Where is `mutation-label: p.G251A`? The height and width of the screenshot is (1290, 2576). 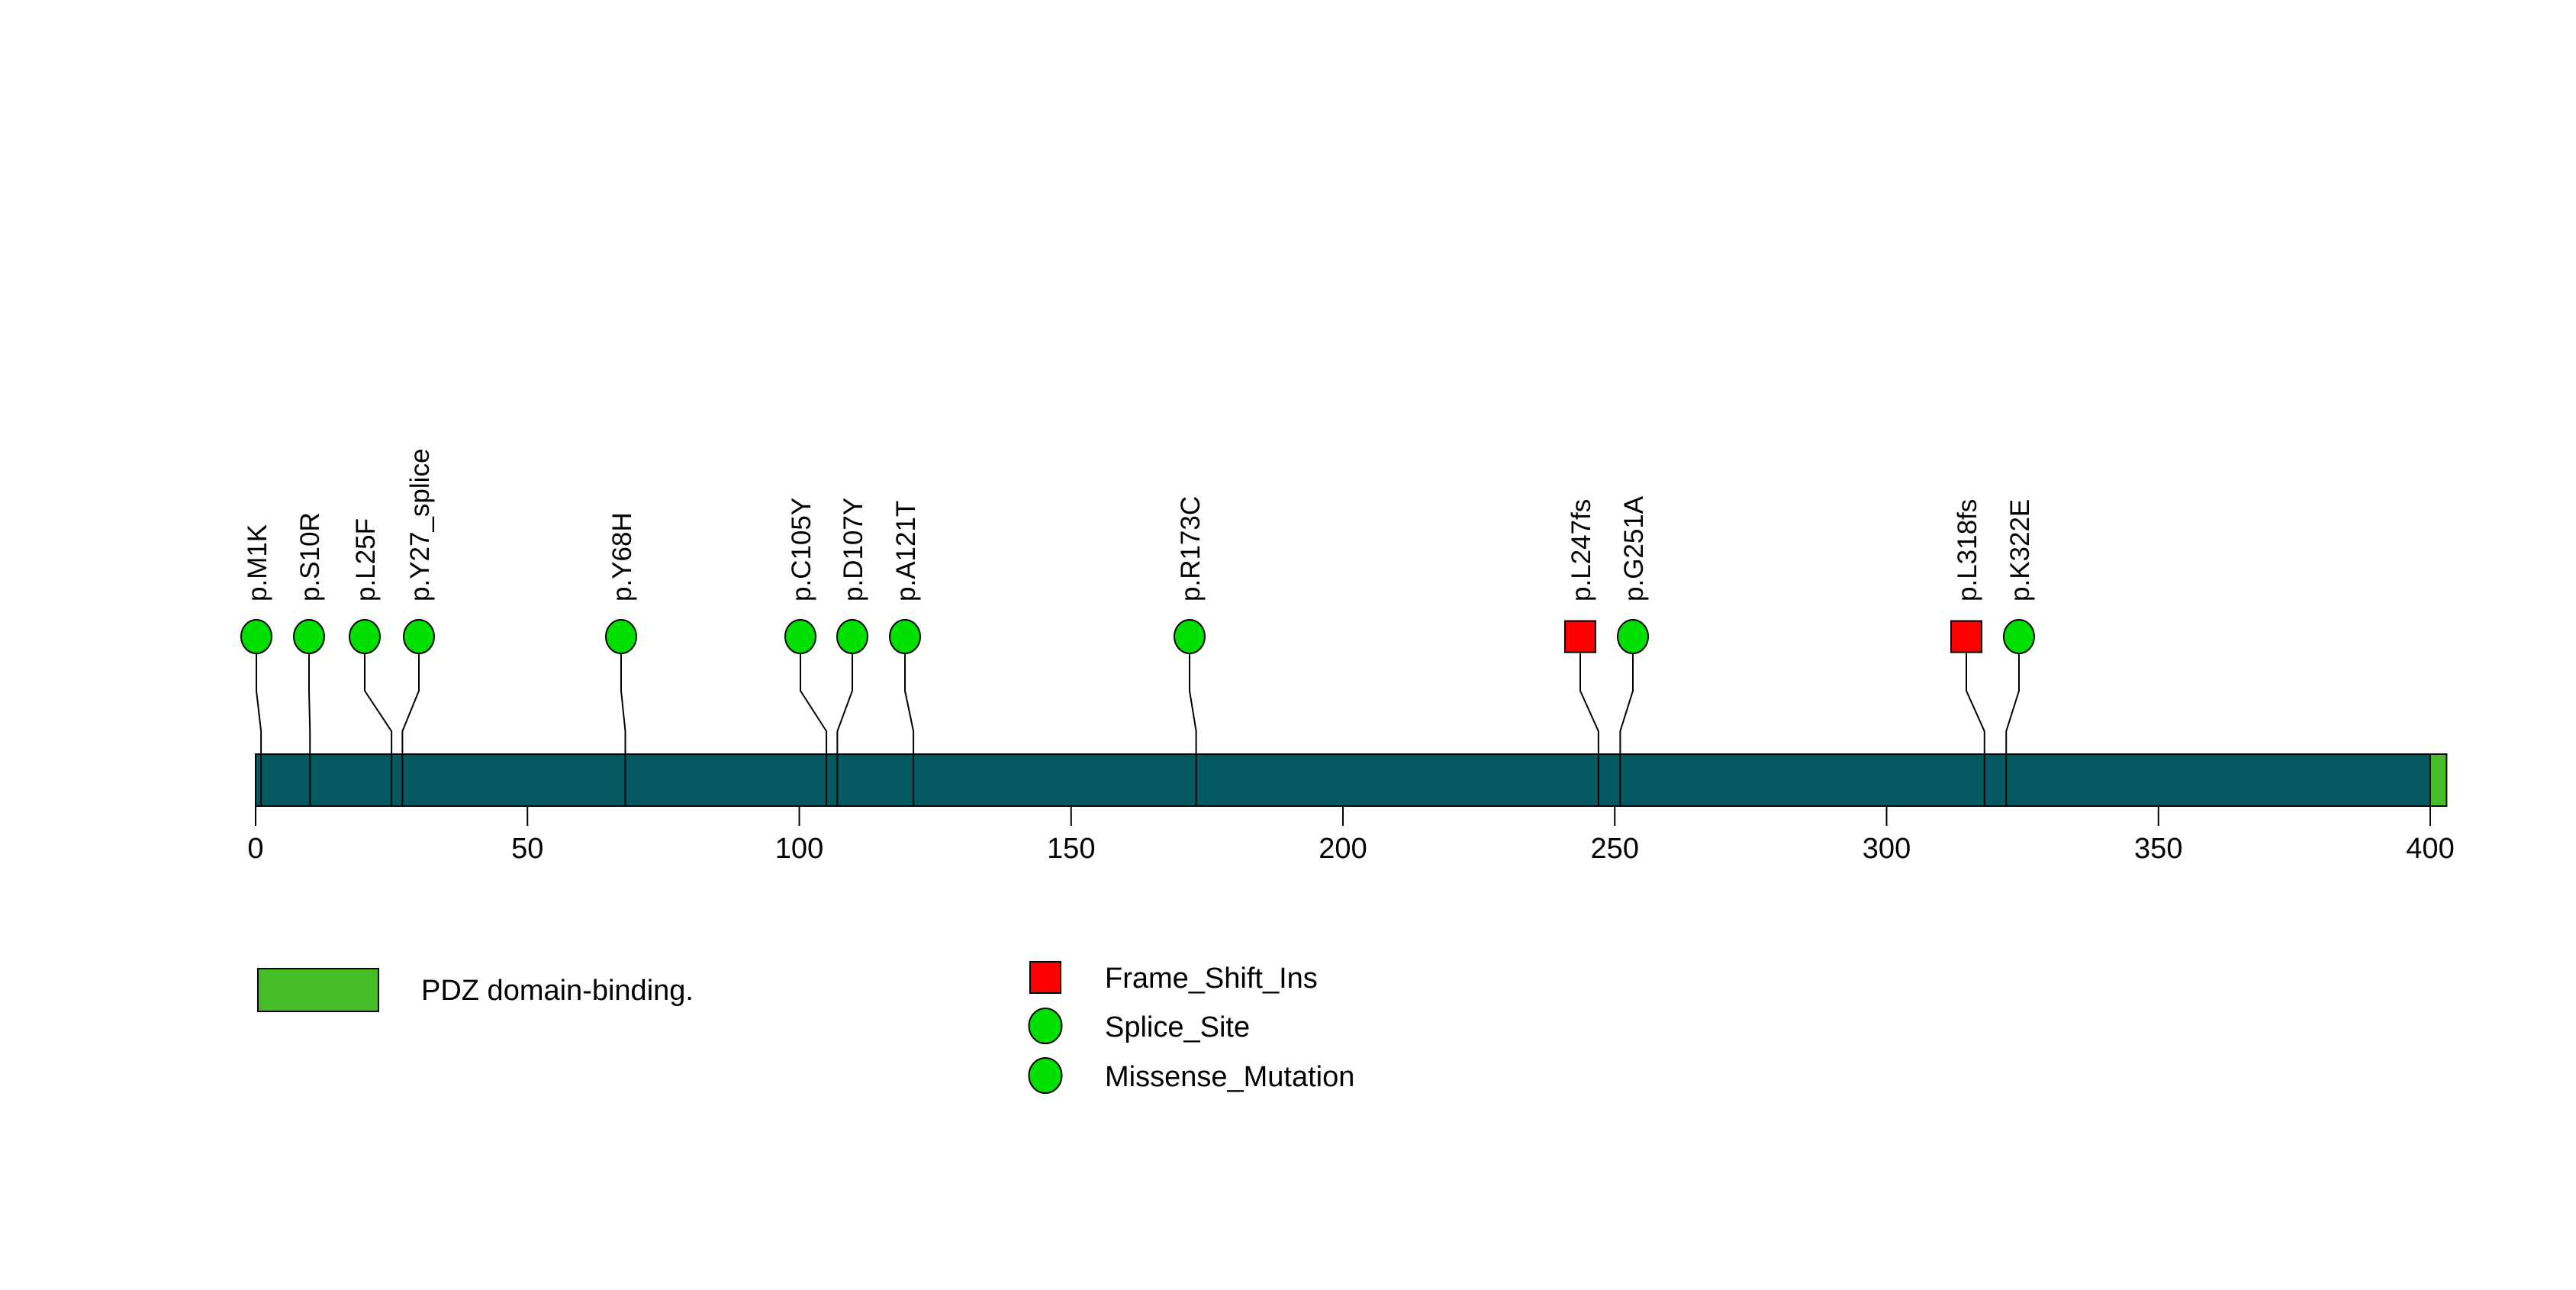 mutation-label: p.G251A is located at coordinates (1634, 548).